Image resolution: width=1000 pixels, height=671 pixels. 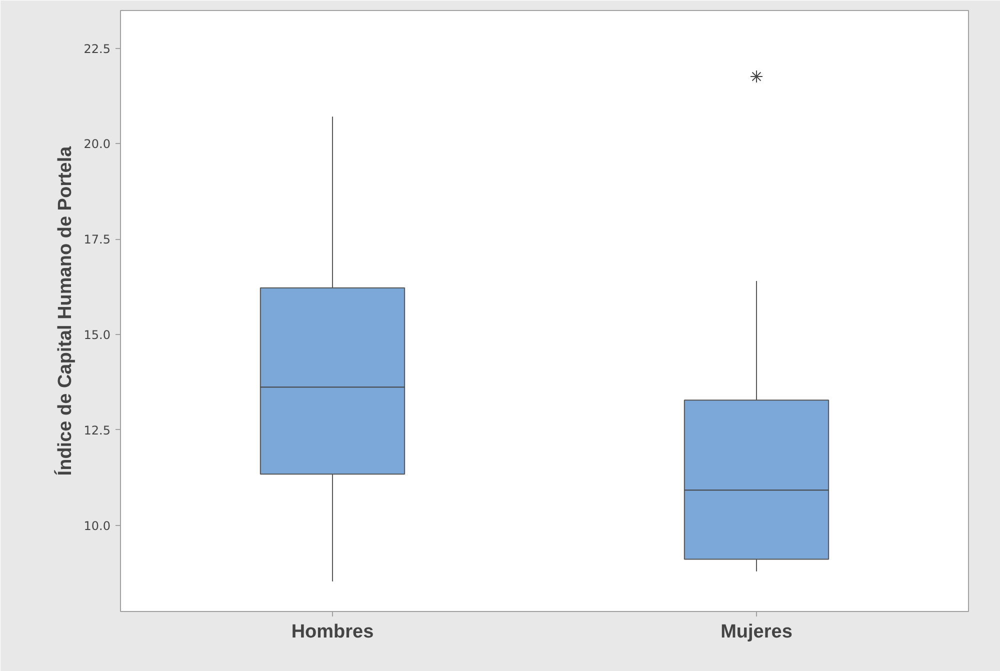 What do you see at coordinates (97, 335) in the screenshot?
I see `y-tick-label: 15.0` at bounding box center [97, 335].